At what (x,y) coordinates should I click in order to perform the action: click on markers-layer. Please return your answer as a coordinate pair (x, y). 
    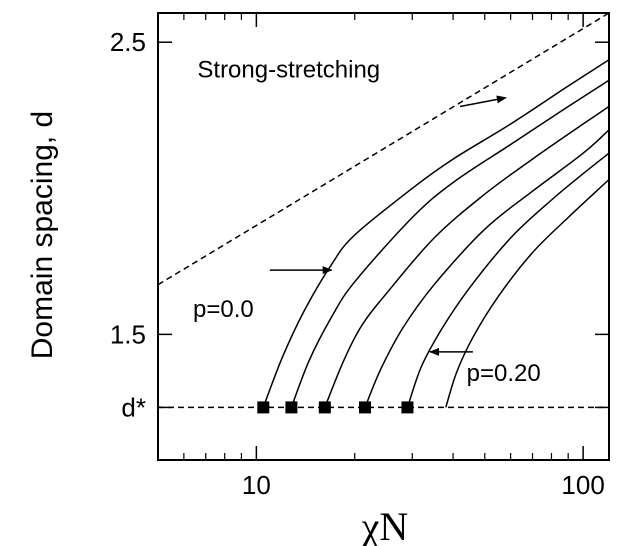
    Looking at the image, I should click on (335, 407).